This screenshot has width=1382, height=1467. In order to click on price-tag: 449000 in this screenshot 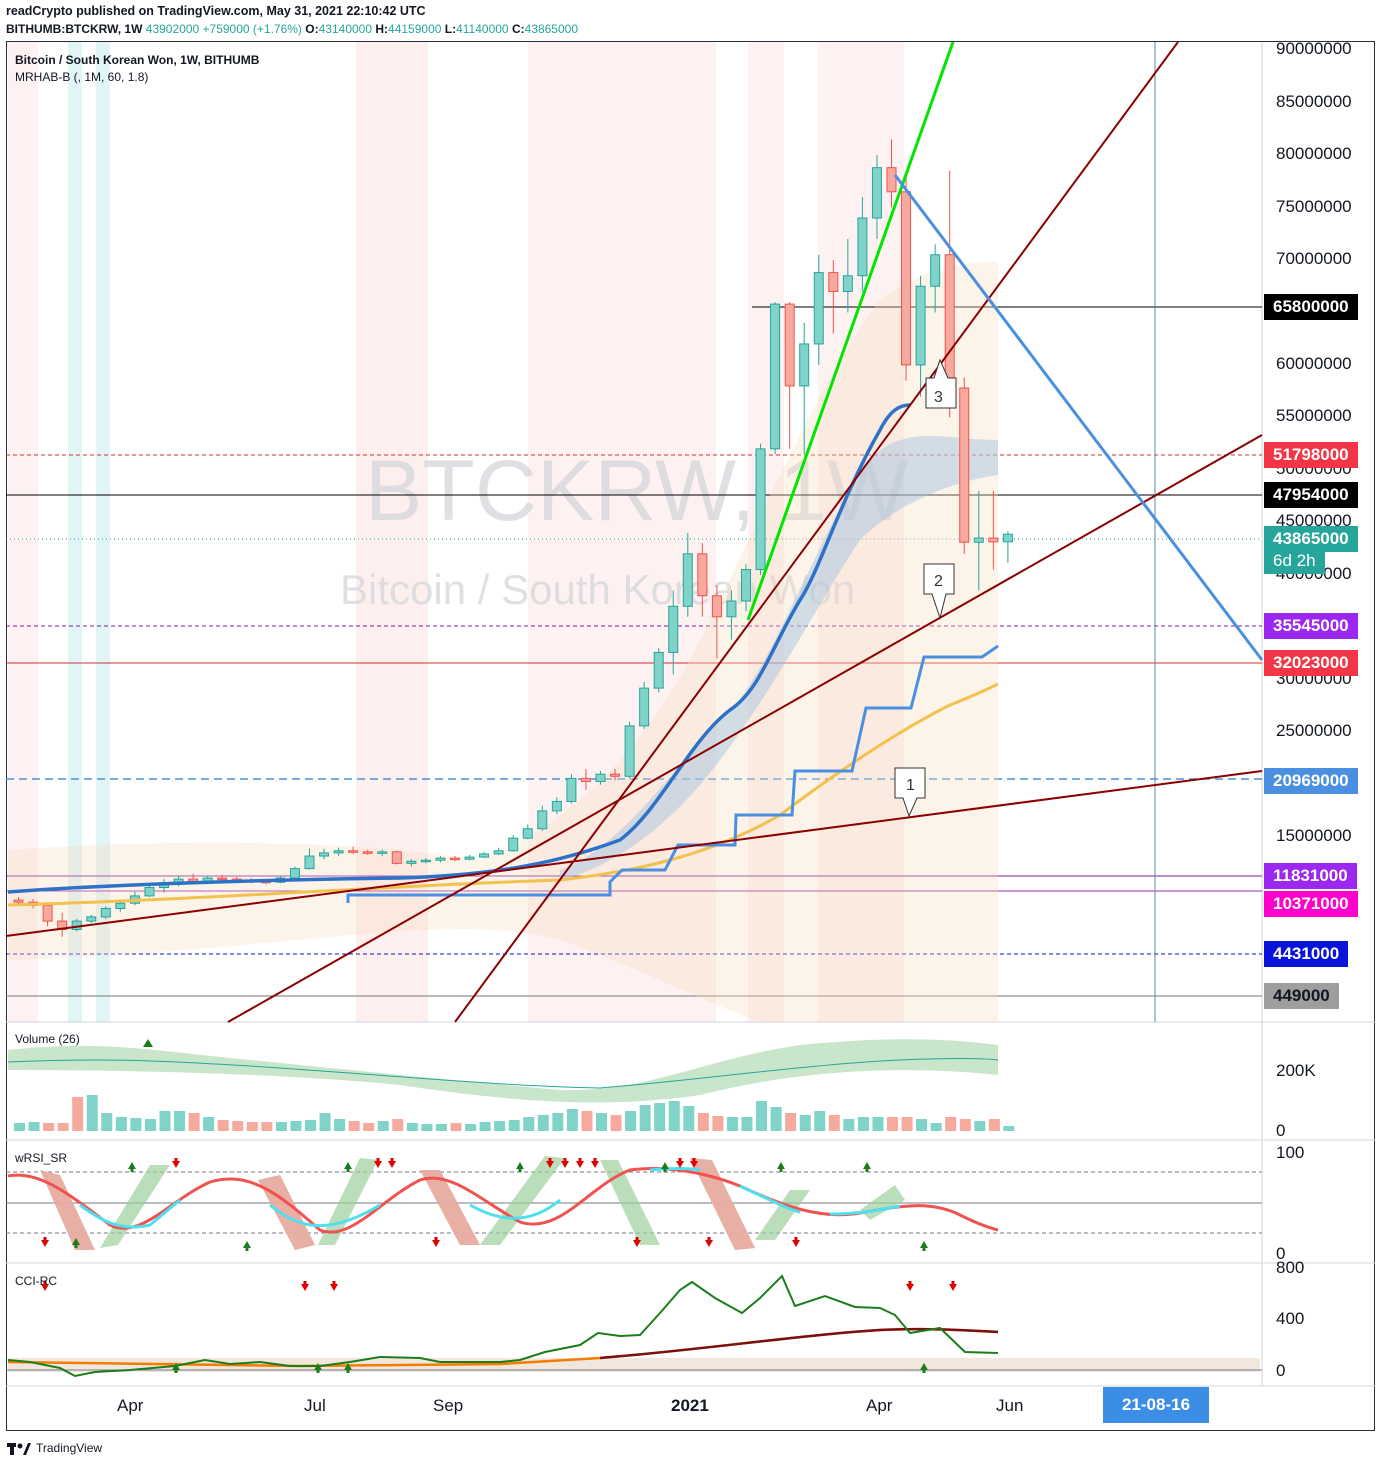, I will do `click(1301, 996)`.